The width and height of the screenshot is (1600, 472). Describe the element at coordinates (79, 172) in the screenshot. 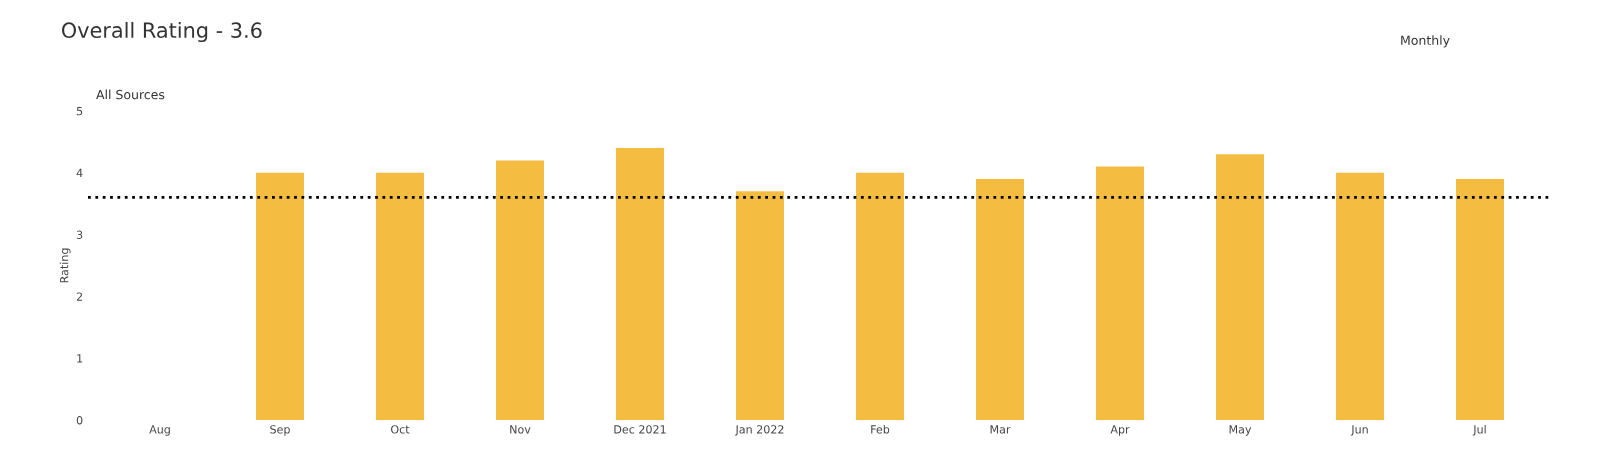

I see `y-tick-label: 4` at that location.